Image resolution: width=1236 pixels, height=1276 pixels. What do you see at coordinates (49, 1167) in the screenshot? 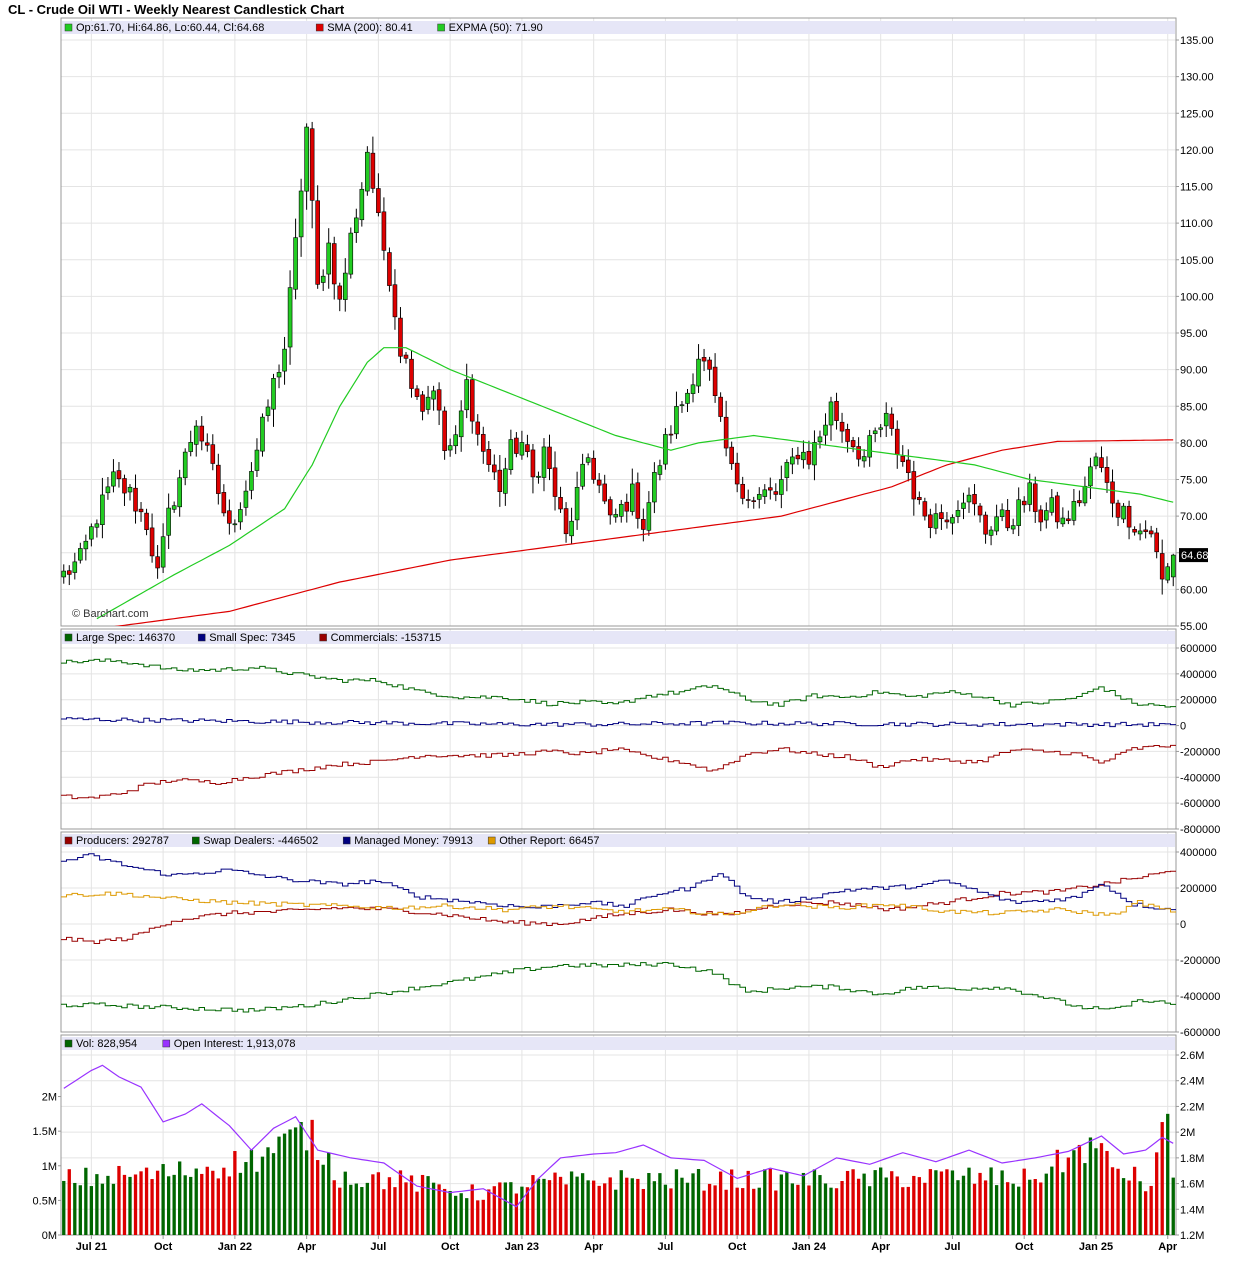
I see `y-tick-label: 1M` at bounding box center [49, 1167].